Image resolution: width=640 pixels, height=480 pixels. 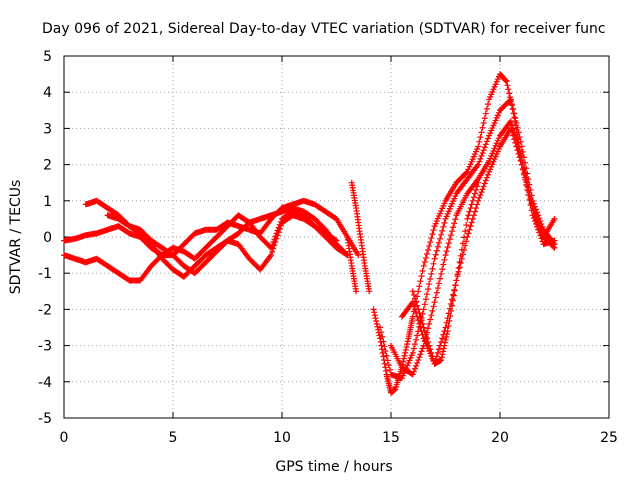 What do you see at coordinates (333, 467) in the screenshot?
I see `x-axis-label: GPS time / hours` at bounding box center [333, 467].